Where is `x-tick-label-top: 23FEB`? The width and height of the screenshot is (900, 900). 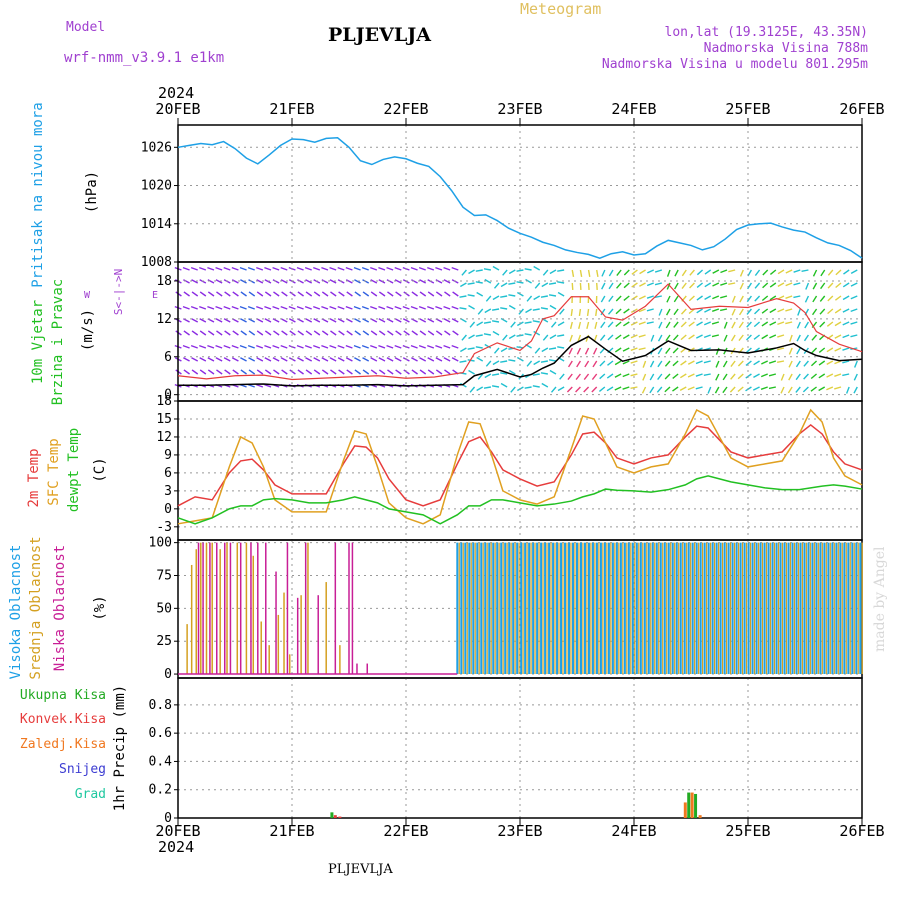 x-tick-label-top: 23FEB is located at coordinates (519, 109).